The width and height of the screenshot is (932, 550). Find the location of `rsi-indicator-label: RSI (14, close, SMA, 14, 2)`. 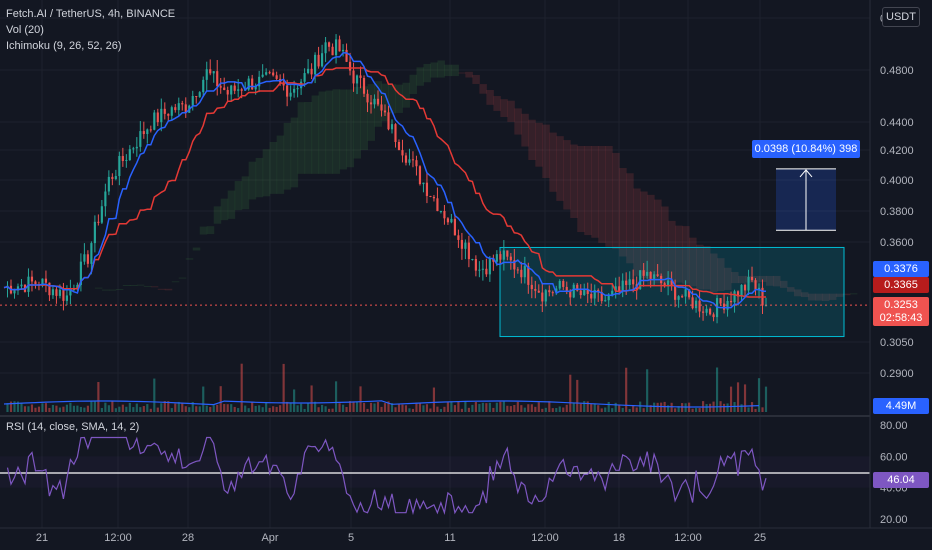

rsi-indicator-label: RSI (14, close, SMA, 14, 2) is located at coordinates (73, 427).